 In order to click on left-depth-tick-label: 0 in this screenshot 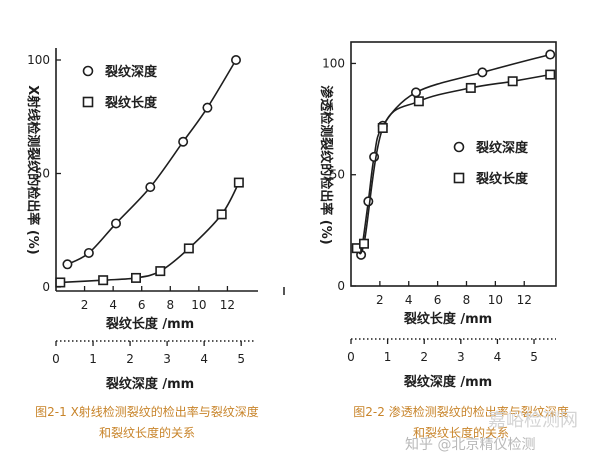, I will do `click(56, 359)`.